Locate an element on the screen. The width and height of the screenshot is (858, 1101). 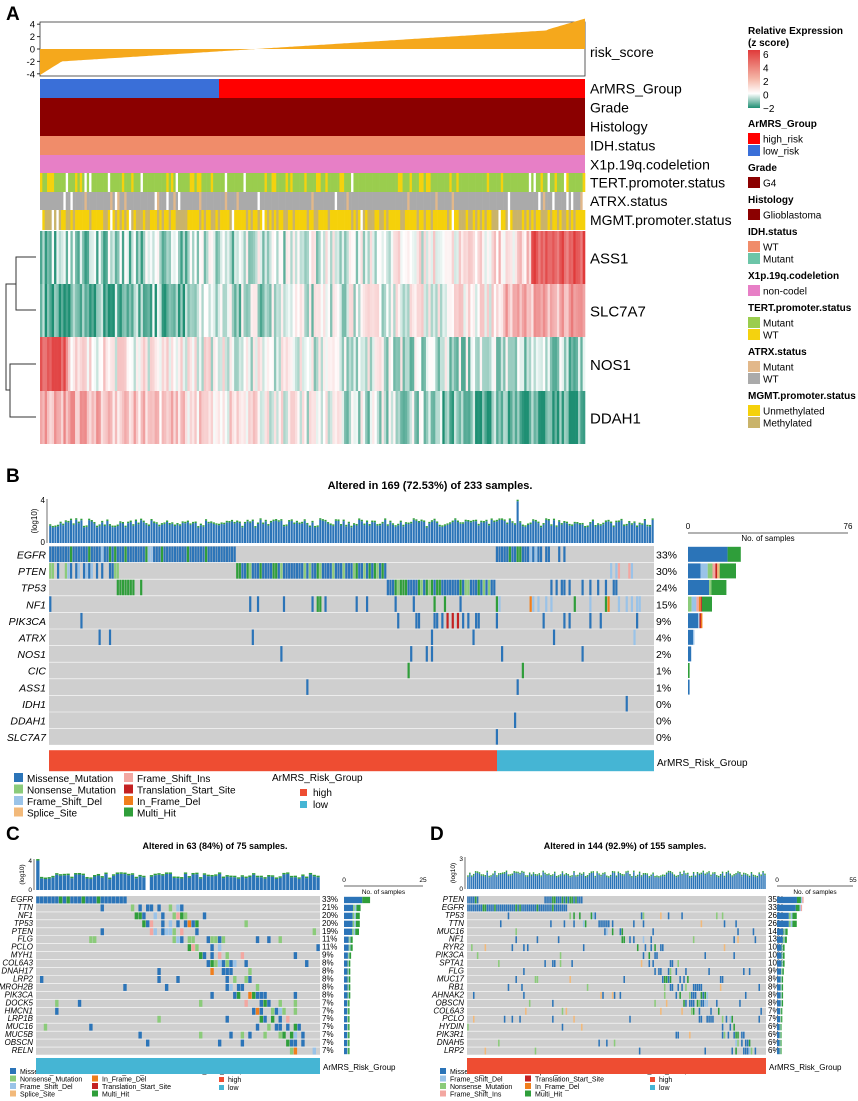
expr-colorbar is located at coordinates (754, 79).